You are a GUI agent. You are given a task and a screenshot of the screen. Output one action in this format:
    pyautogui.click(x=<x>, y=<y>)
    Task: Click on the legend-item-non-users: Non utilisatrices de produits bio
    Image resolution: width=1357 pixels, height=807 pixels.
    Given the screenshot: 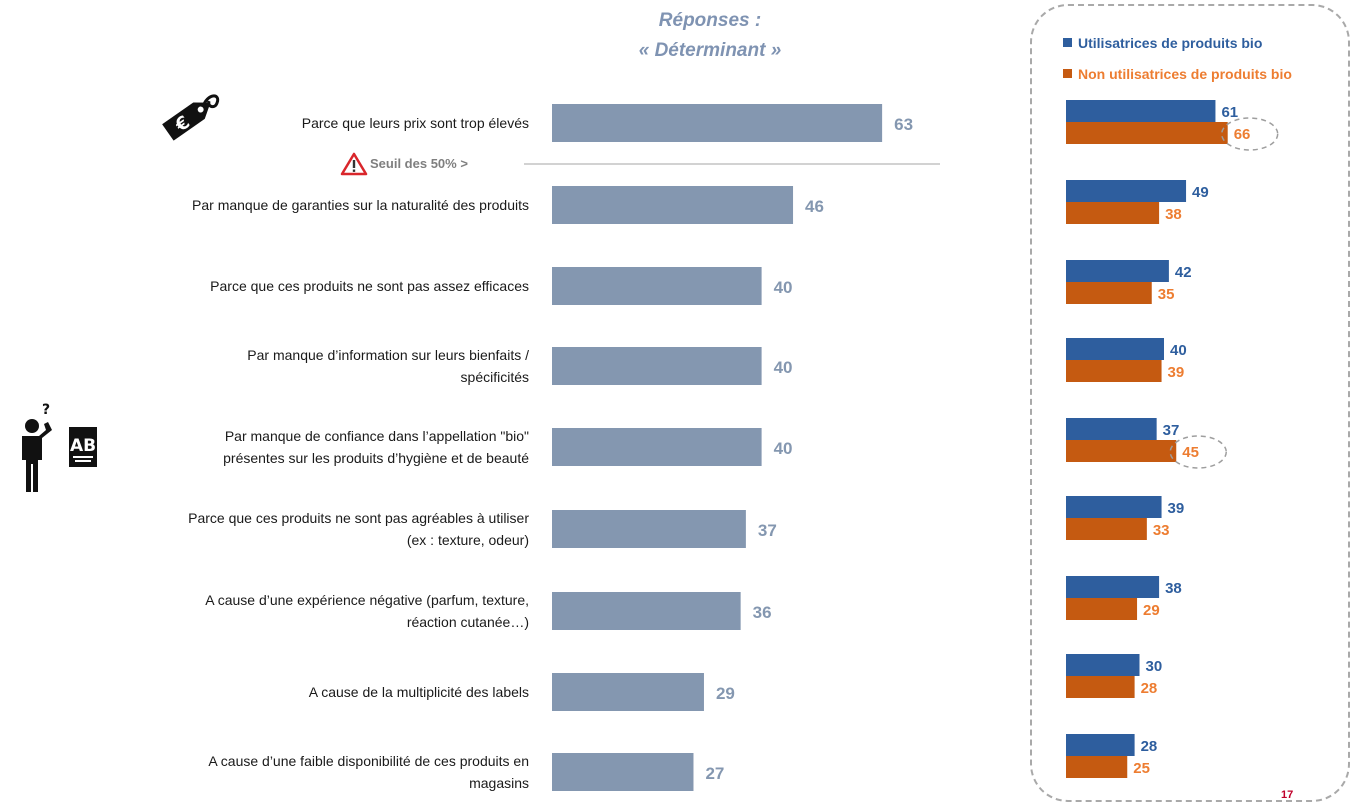 What is the action you would take?
    pyautogui.click(x=1177, y=74)
    